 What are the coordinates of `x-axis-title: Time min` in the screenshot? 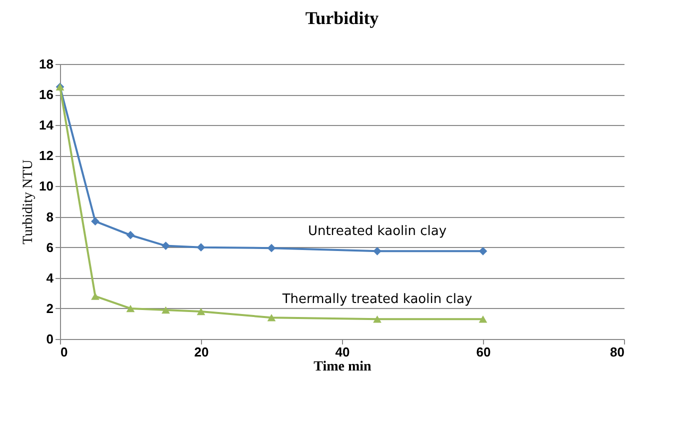 It's located at (343, 367).